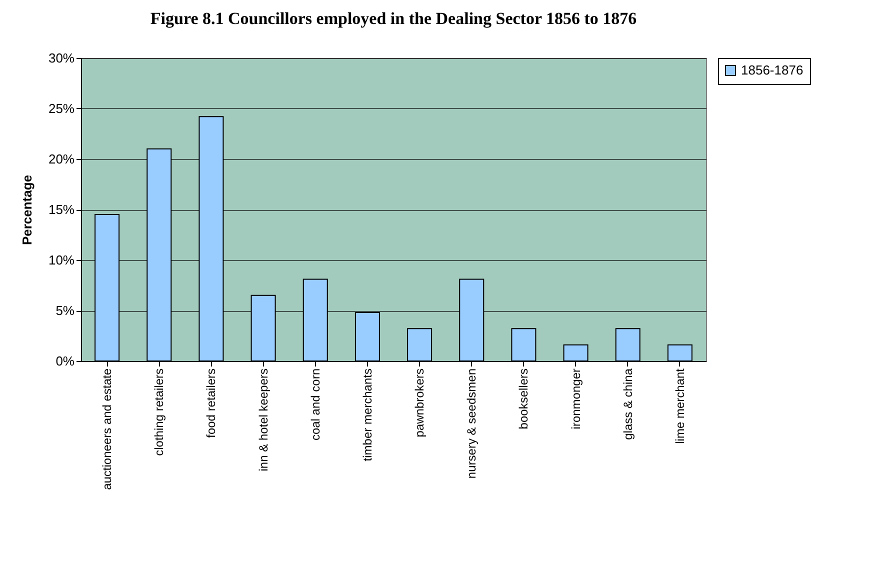 Image resolution: width=872 pixels, height=579 pixels. What do you see at coordinates (627, 404) in the screenshot?
I see `x-tick-label: glass & china` at bounding box center [627, 404].